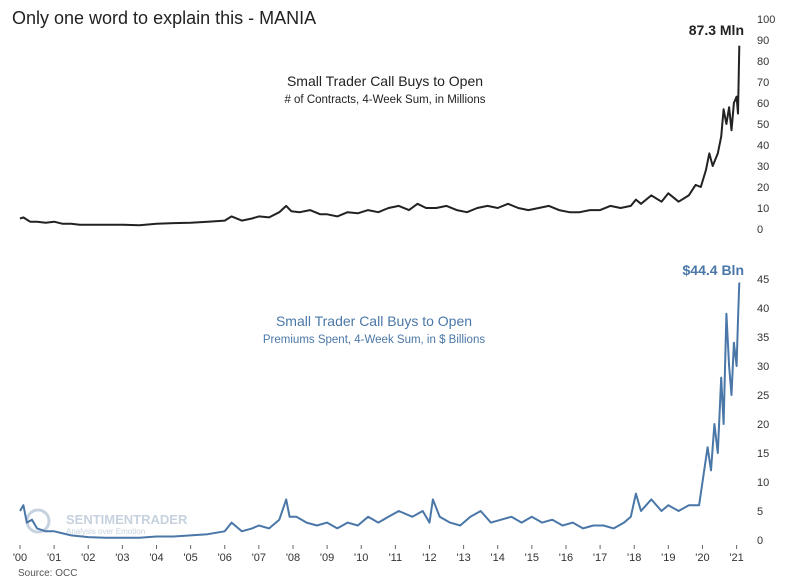 This screenshot has height=586, width=785. What do you see at coordinates (716, 30) in the screenshot?
I see `top-end-label: 87.3 Mln` at bounding box center [716, 30].